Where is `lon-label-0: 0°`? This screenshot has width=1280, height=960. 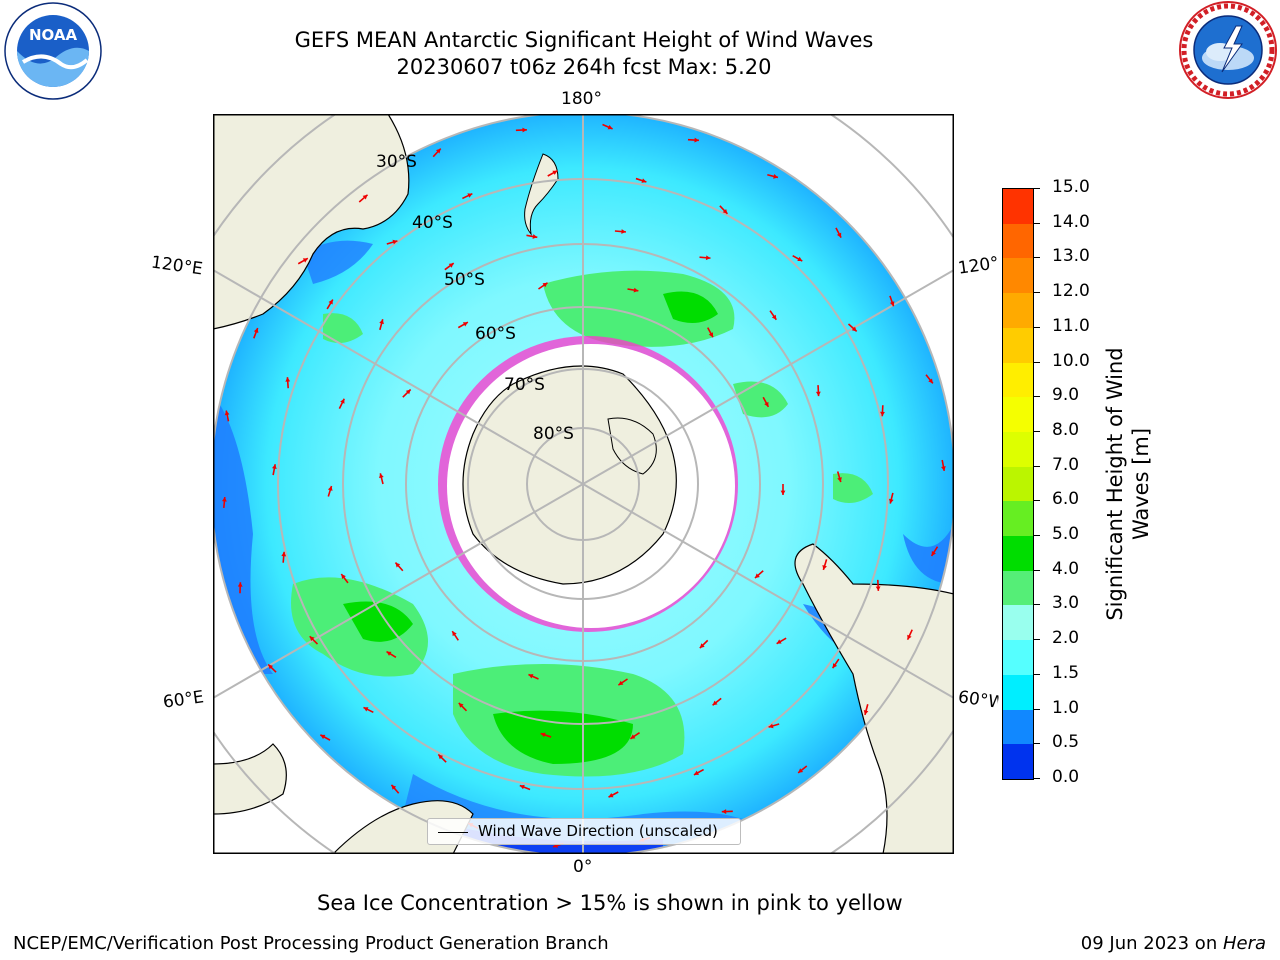 lon-label-0: 0° is located at coordinates (583, 867).